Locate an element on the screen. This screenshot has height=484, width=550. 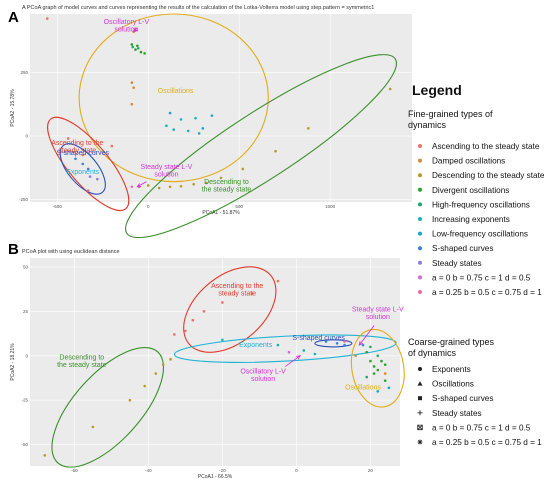
y-axis-label: PCoA2 - 15.78% is located at coordinates (13, 108).